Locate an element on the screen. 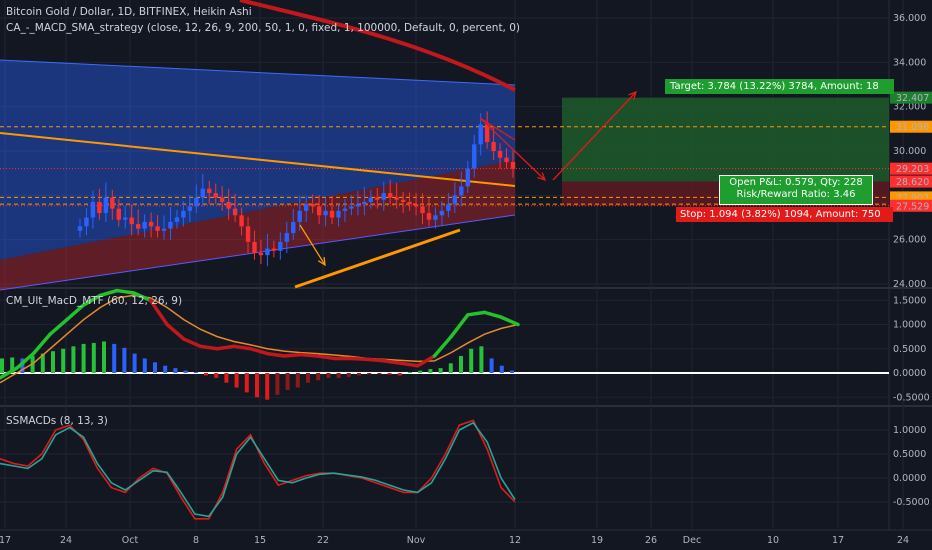 The width and height of the screenshot is (932, 550). price-tag-label: 29.203 is located at coordinates (912, 169).